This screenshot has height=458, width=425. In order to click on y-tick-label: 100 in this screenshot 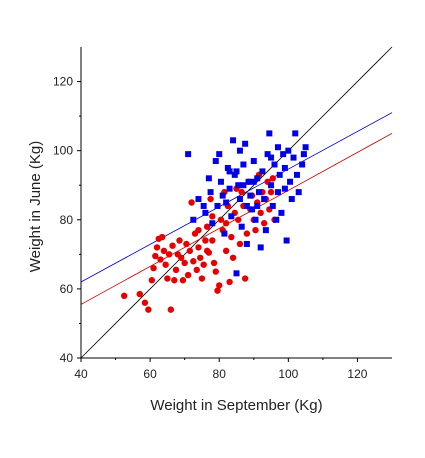, I will do `click(63, 151)`.